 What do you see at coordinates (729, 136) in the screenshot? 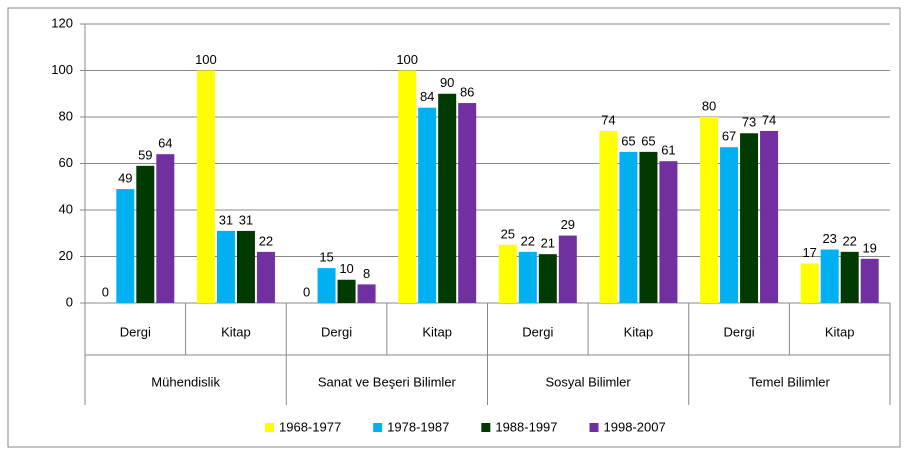
I see `data-label: 67` at bounding box center [729, 136].